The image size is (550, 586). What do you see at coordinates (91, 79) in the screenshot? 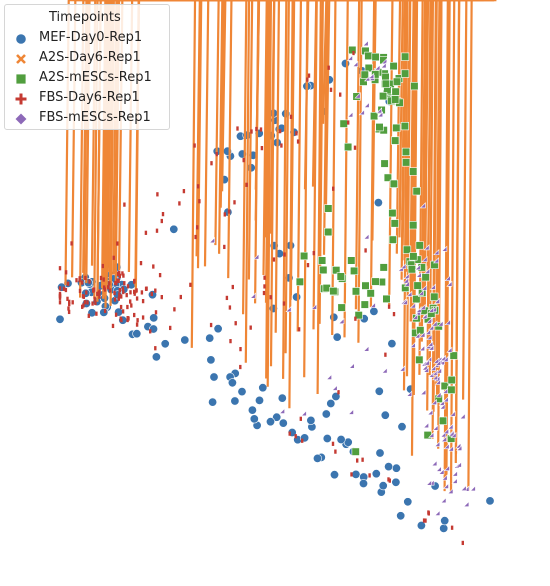
I see `legend-item-a2s-mescs: A2S-mESCs-Rep1` at bounding box center [91, 79].